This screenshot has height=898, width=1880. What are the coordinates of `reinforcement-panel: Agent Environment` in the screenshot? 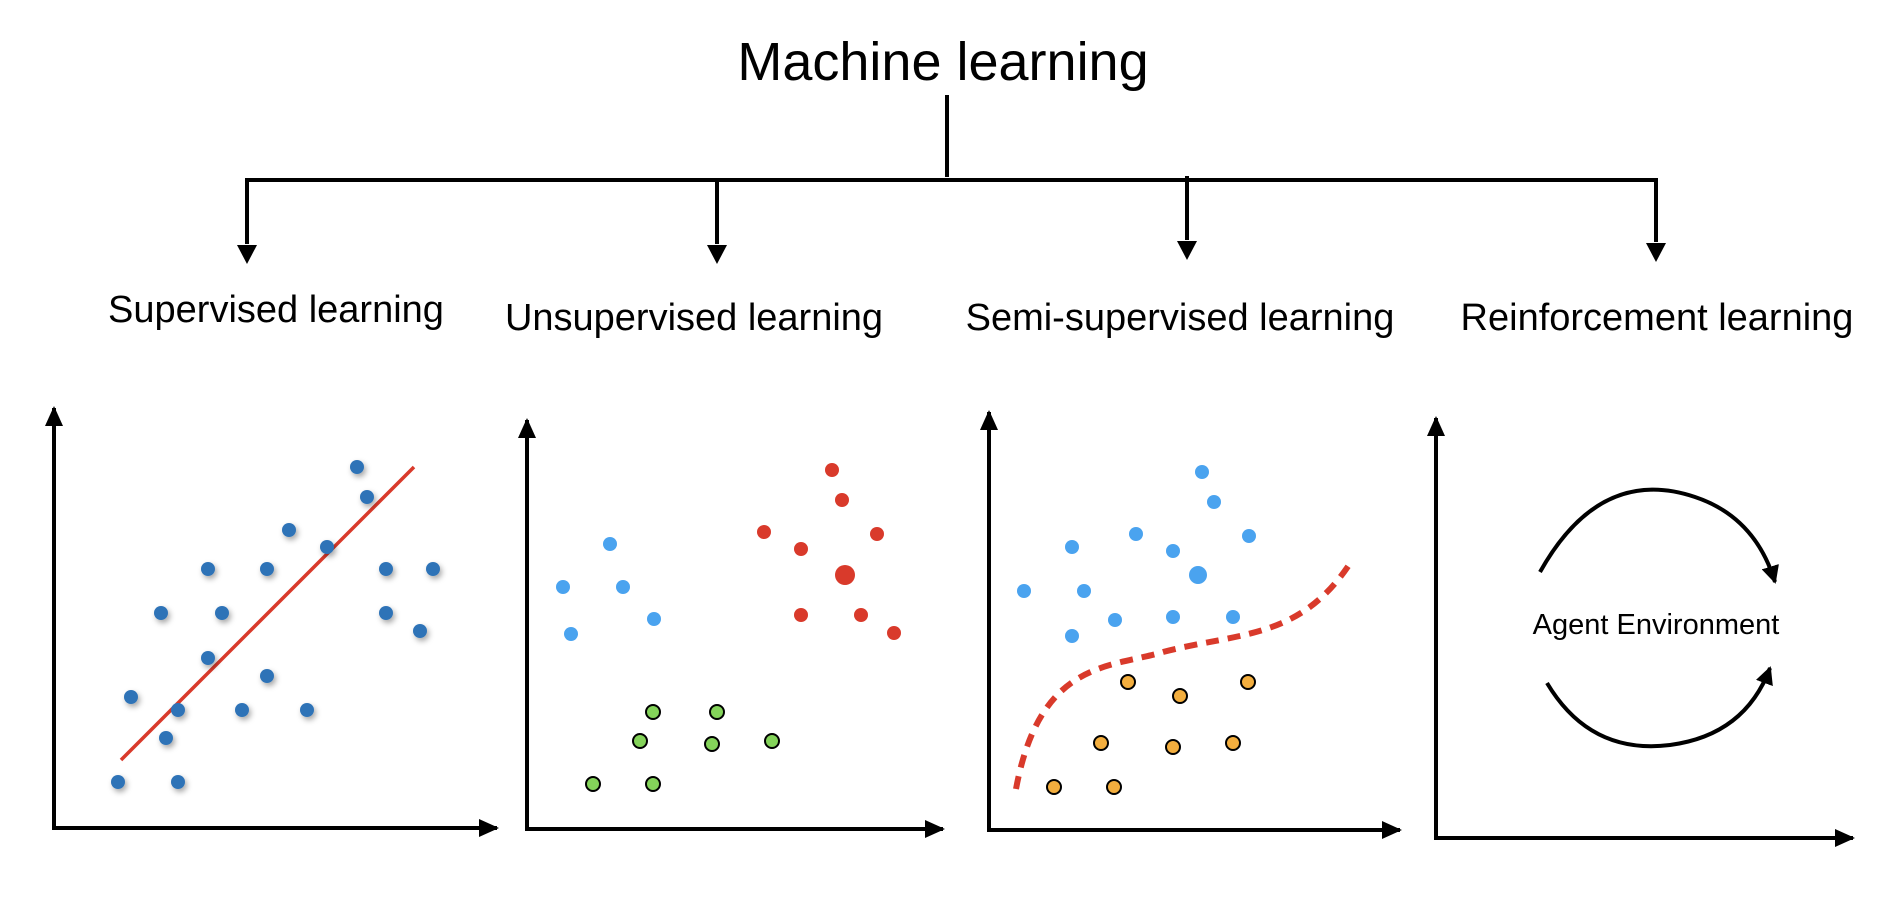 It's located at (1641, 631).